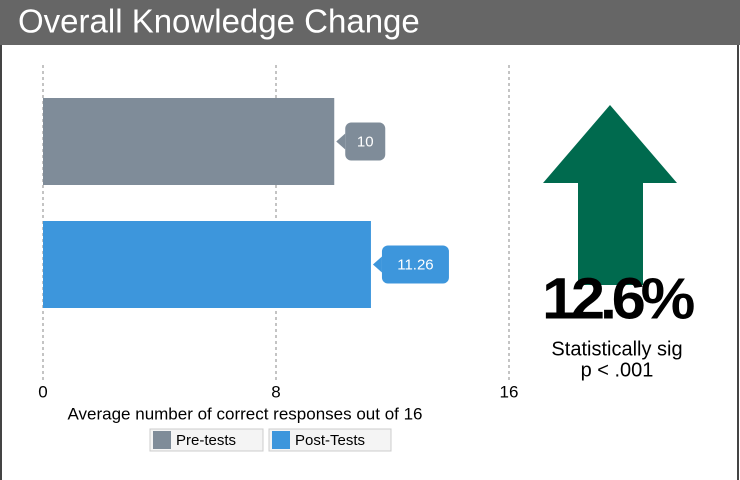  I want to click on annotation-percent: 12.6%, so click(618, 298).